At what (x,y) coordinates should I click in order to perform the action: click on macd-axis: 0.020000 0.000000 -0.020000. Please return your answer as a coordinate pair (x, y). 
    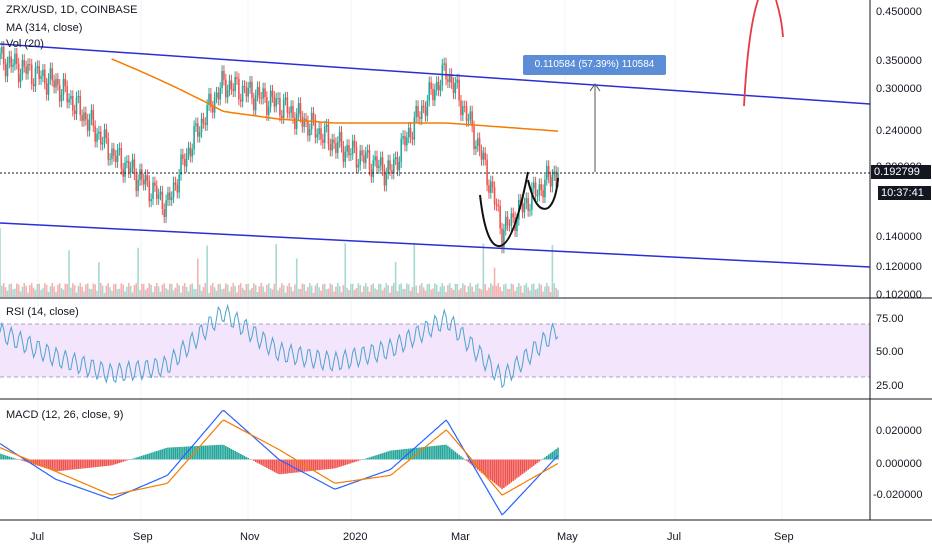
    Looking at the image, I should click on (898, 463).